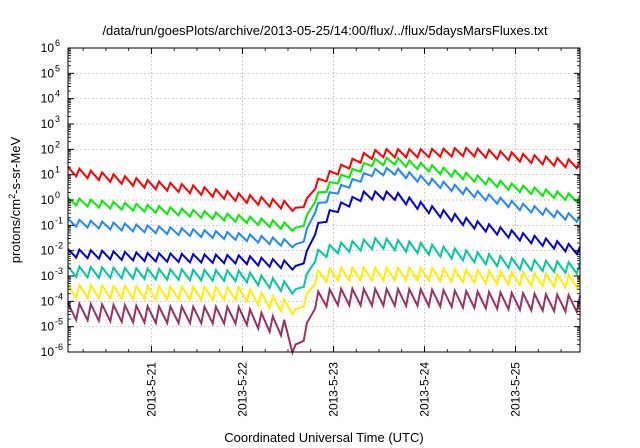 This screenshot has height=448, width=640. Describe the element at coordinates (12, 196) in the screenshot. I see `y-axis-label-sup: 2` at that location.